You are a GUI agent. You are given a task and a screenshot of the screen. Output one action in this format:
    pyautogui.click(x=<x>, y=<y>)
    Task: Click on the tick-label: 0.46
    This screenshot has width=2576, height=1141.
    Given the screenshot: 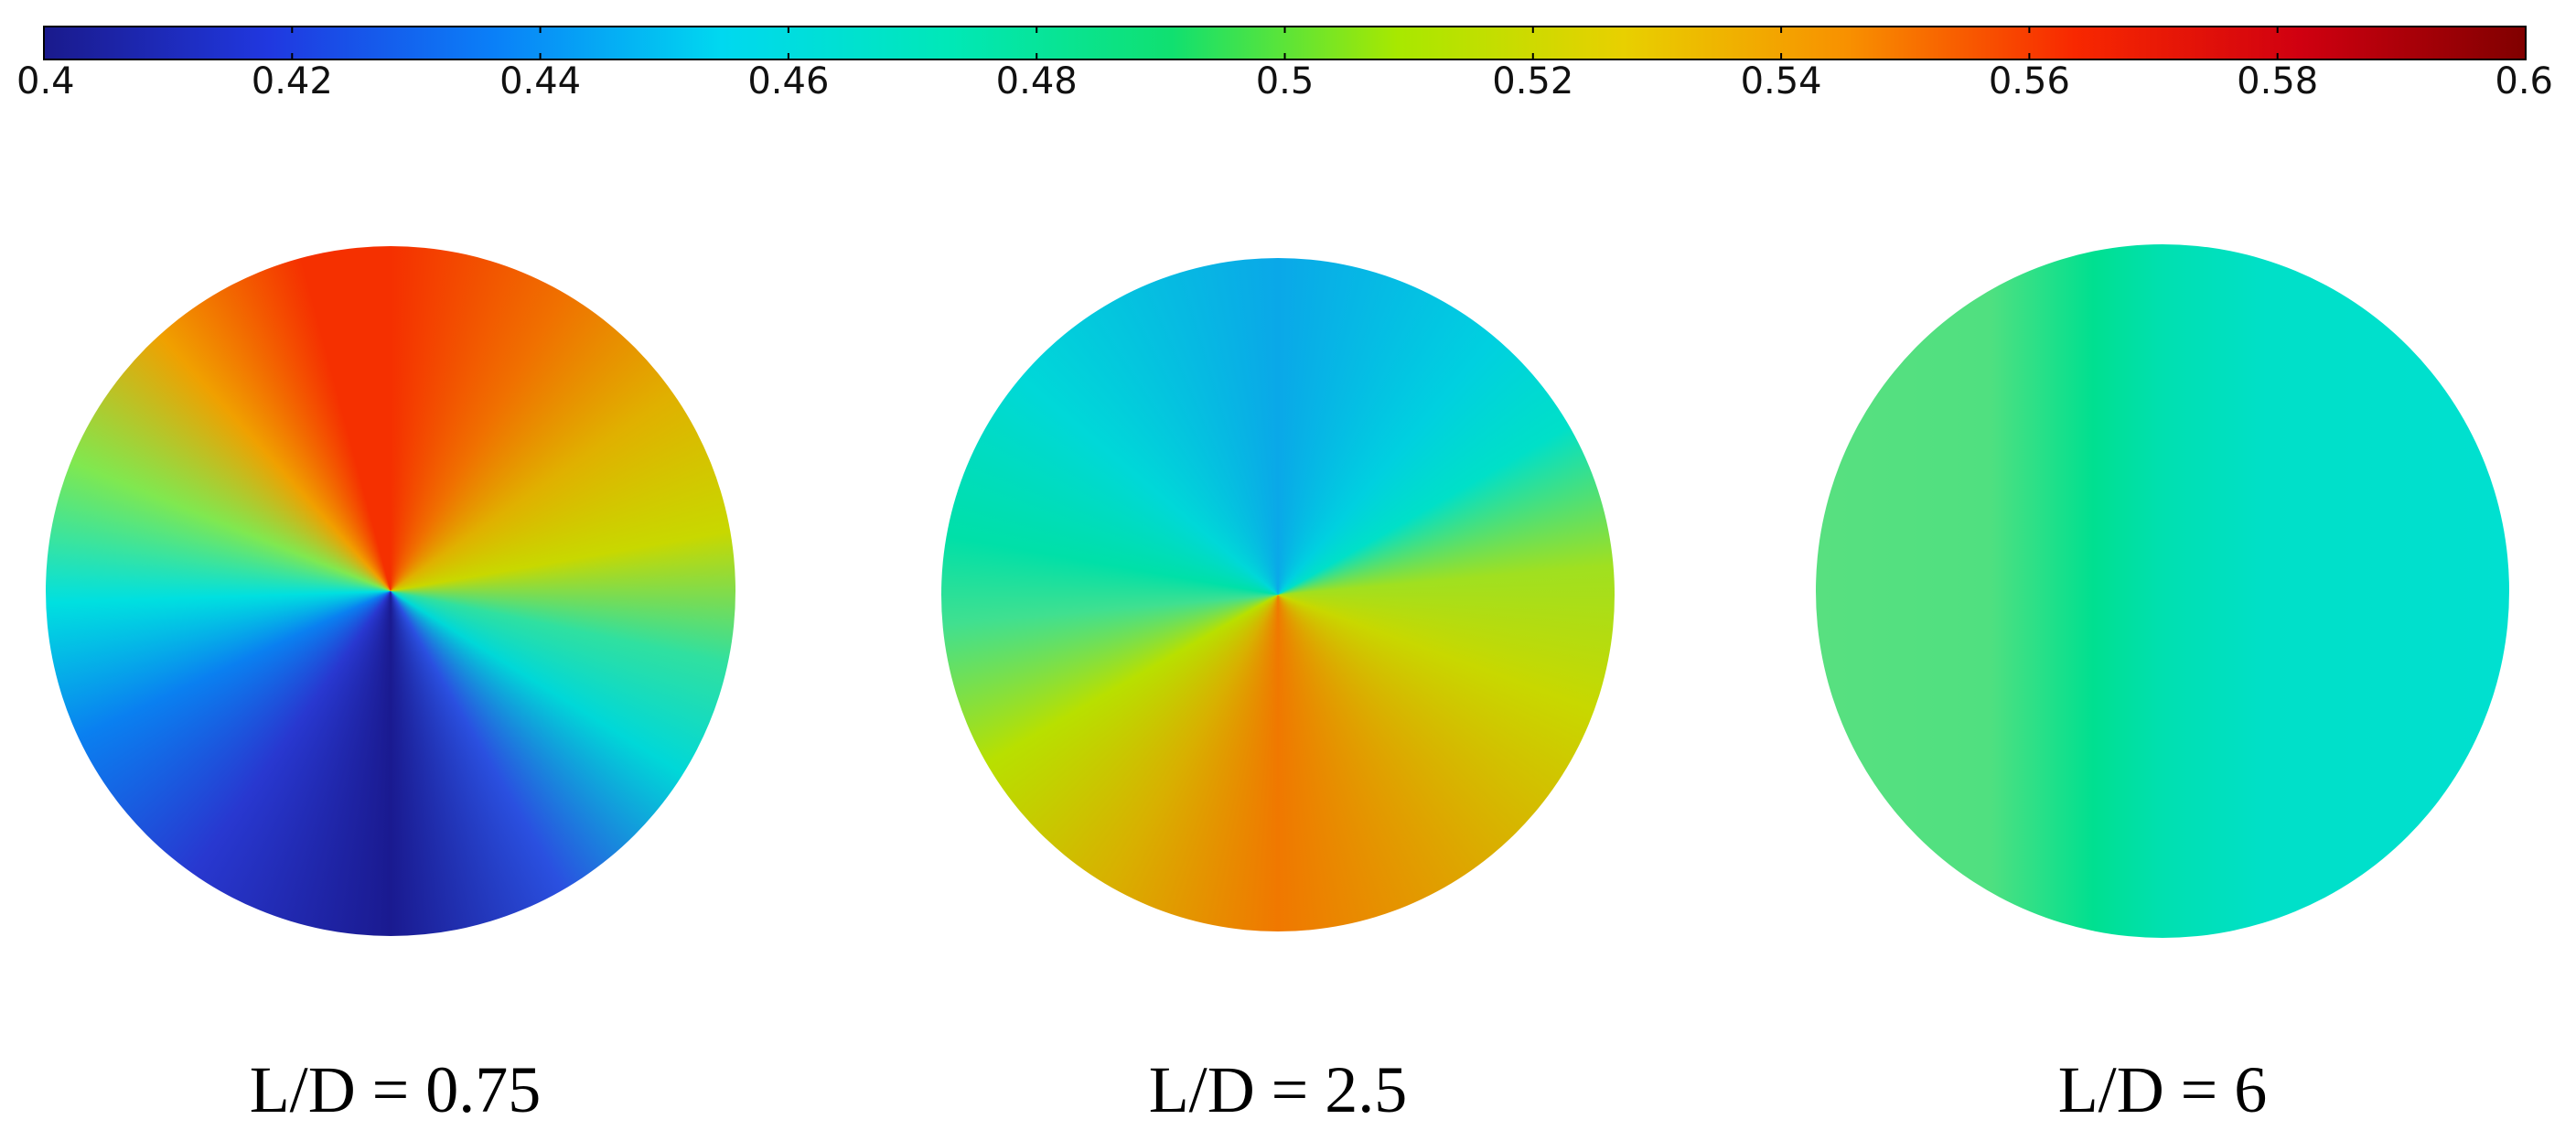 What is the action you would take?
    pyautogui.click(x=788, y=81)
    